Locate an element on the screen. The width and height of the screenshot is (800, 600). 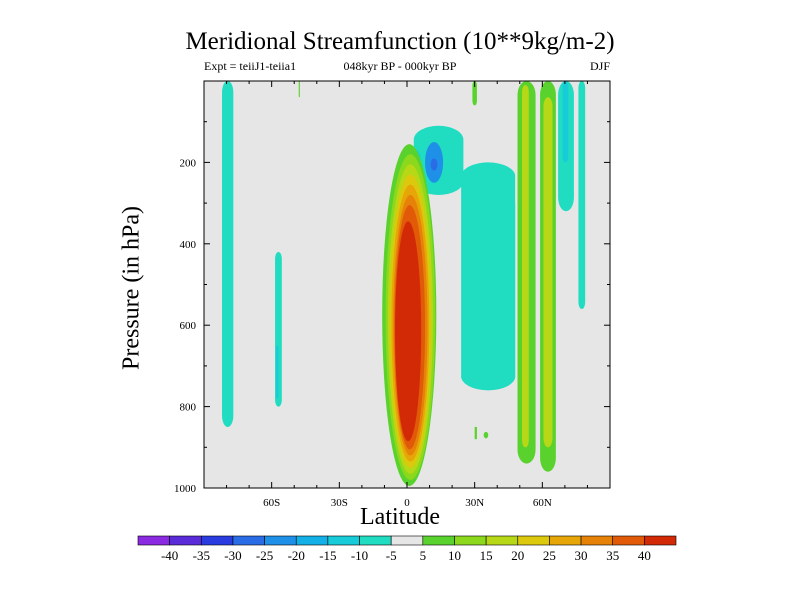
x-tick-label: 30N is located at coordinates (474, 503).